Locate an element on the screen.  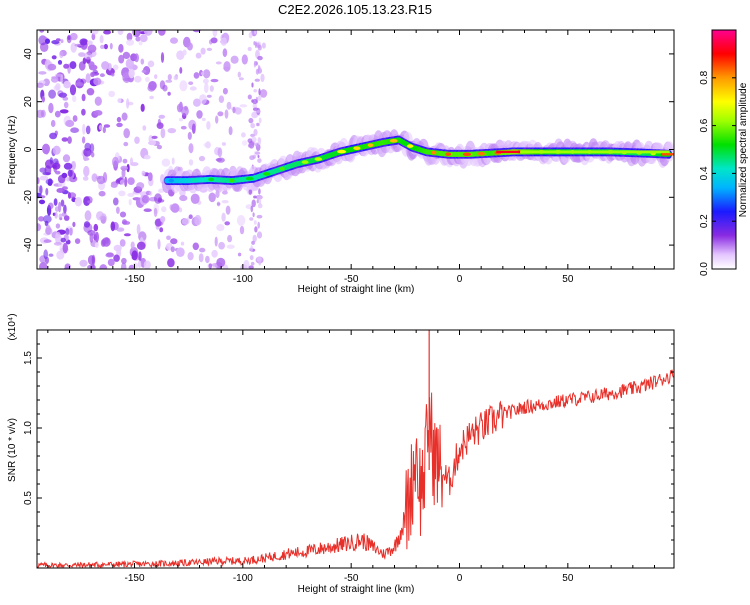
snr-y-axis-label: SNR (10 * v/v) is located at coordinates (12, 450).